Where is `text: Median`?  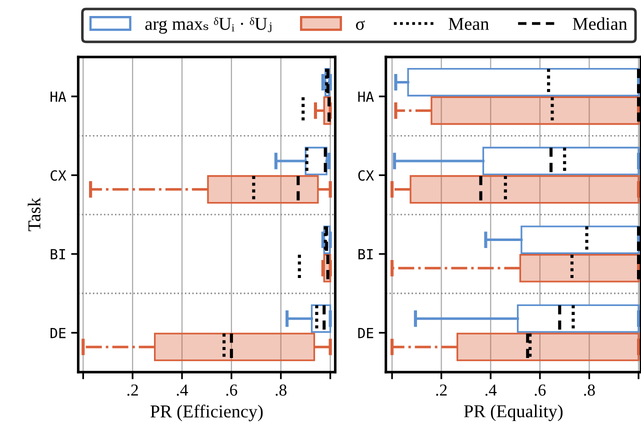 text: Median is located at coordinates (600, 23).